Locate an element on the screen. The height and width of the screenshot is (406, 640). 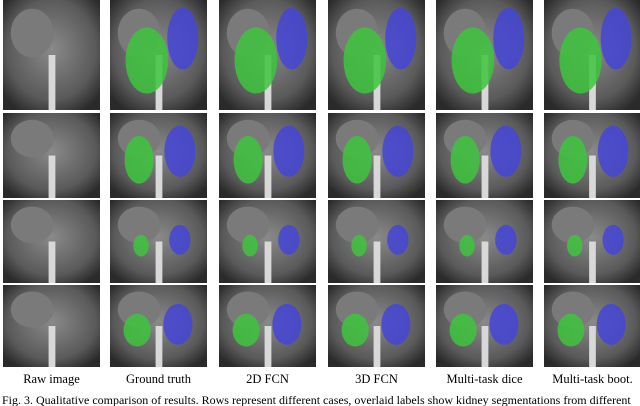
column-label: Multi-task boot. is located at coordinates (592, 379).